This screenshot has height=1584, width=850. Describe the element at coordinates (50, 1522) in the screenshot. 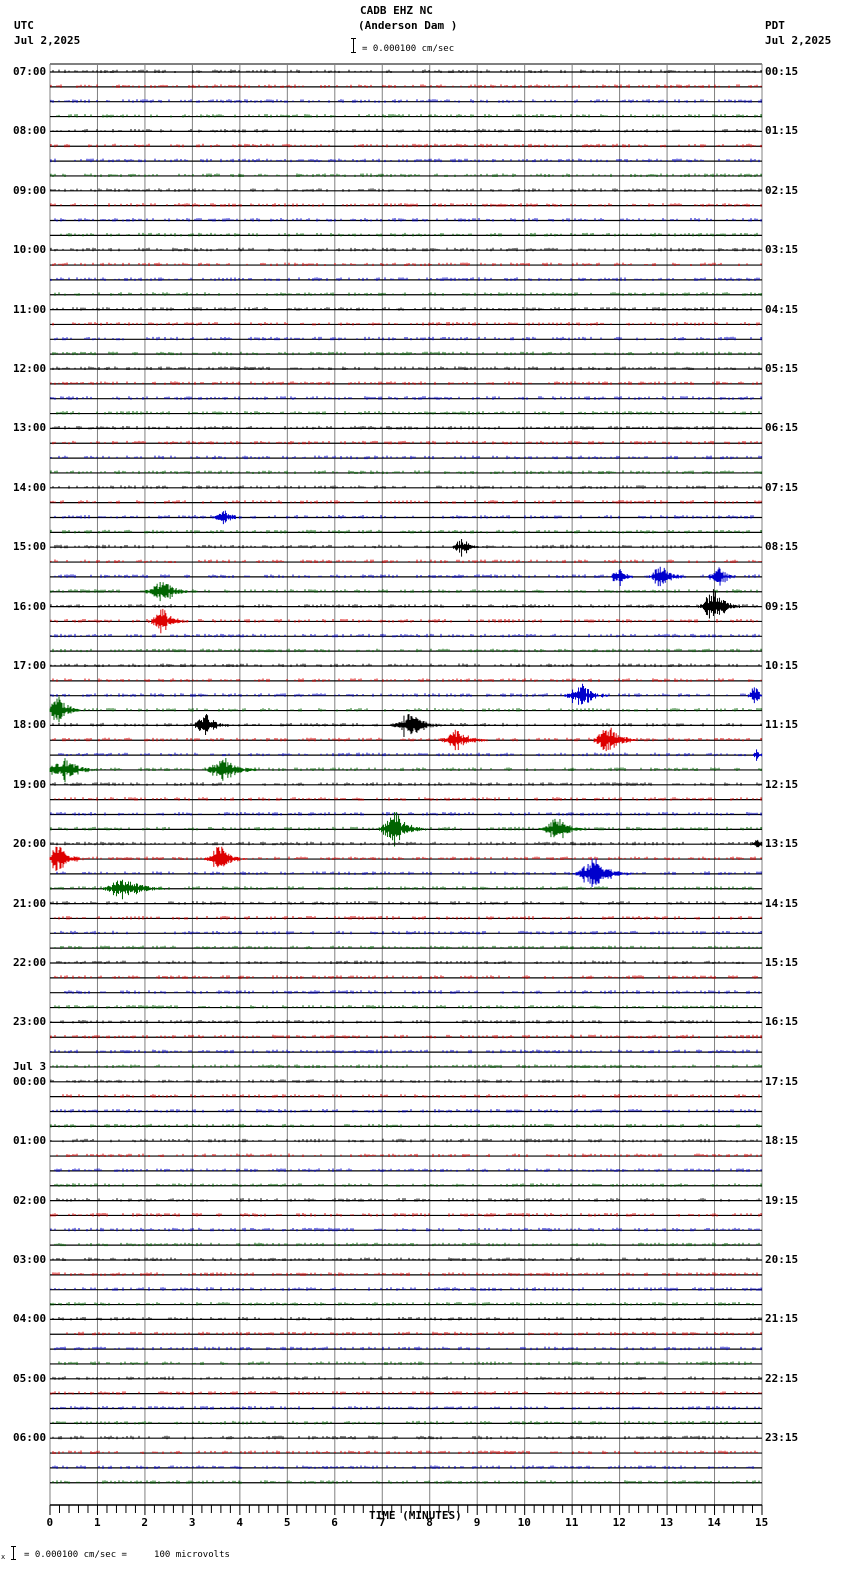

I see `x-tick-label: 0` at that location.